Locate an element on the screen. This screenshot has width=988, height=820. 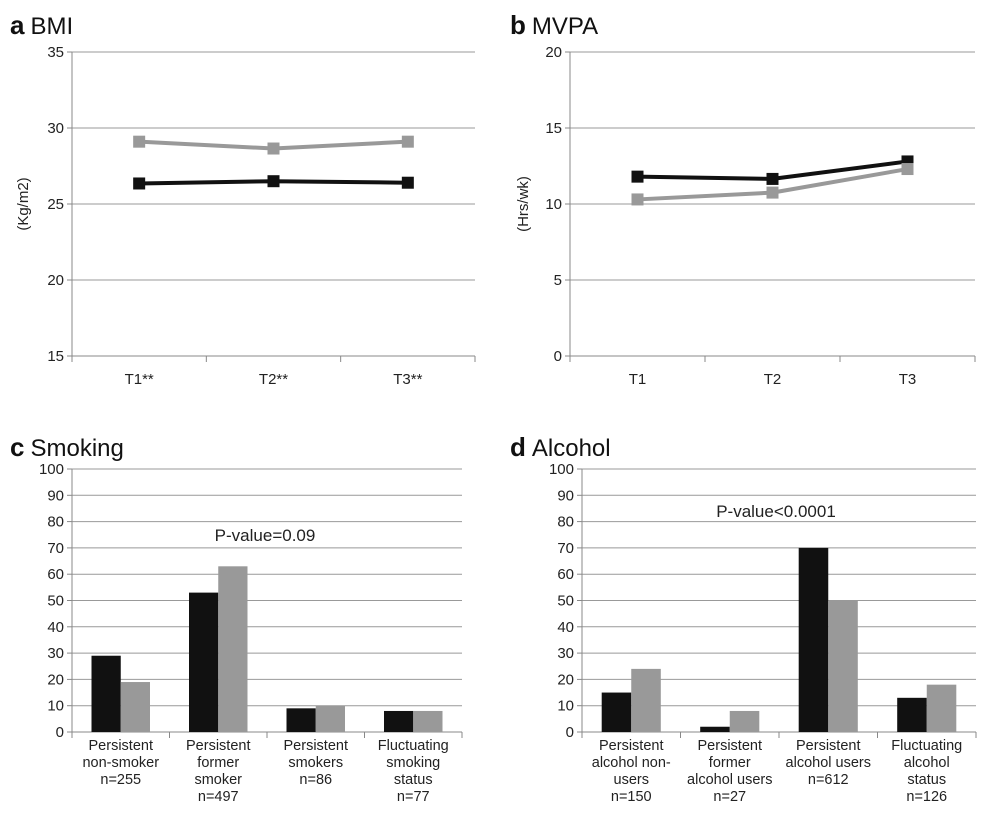
panel-title: Smoking is located at coordinates (76, 448).